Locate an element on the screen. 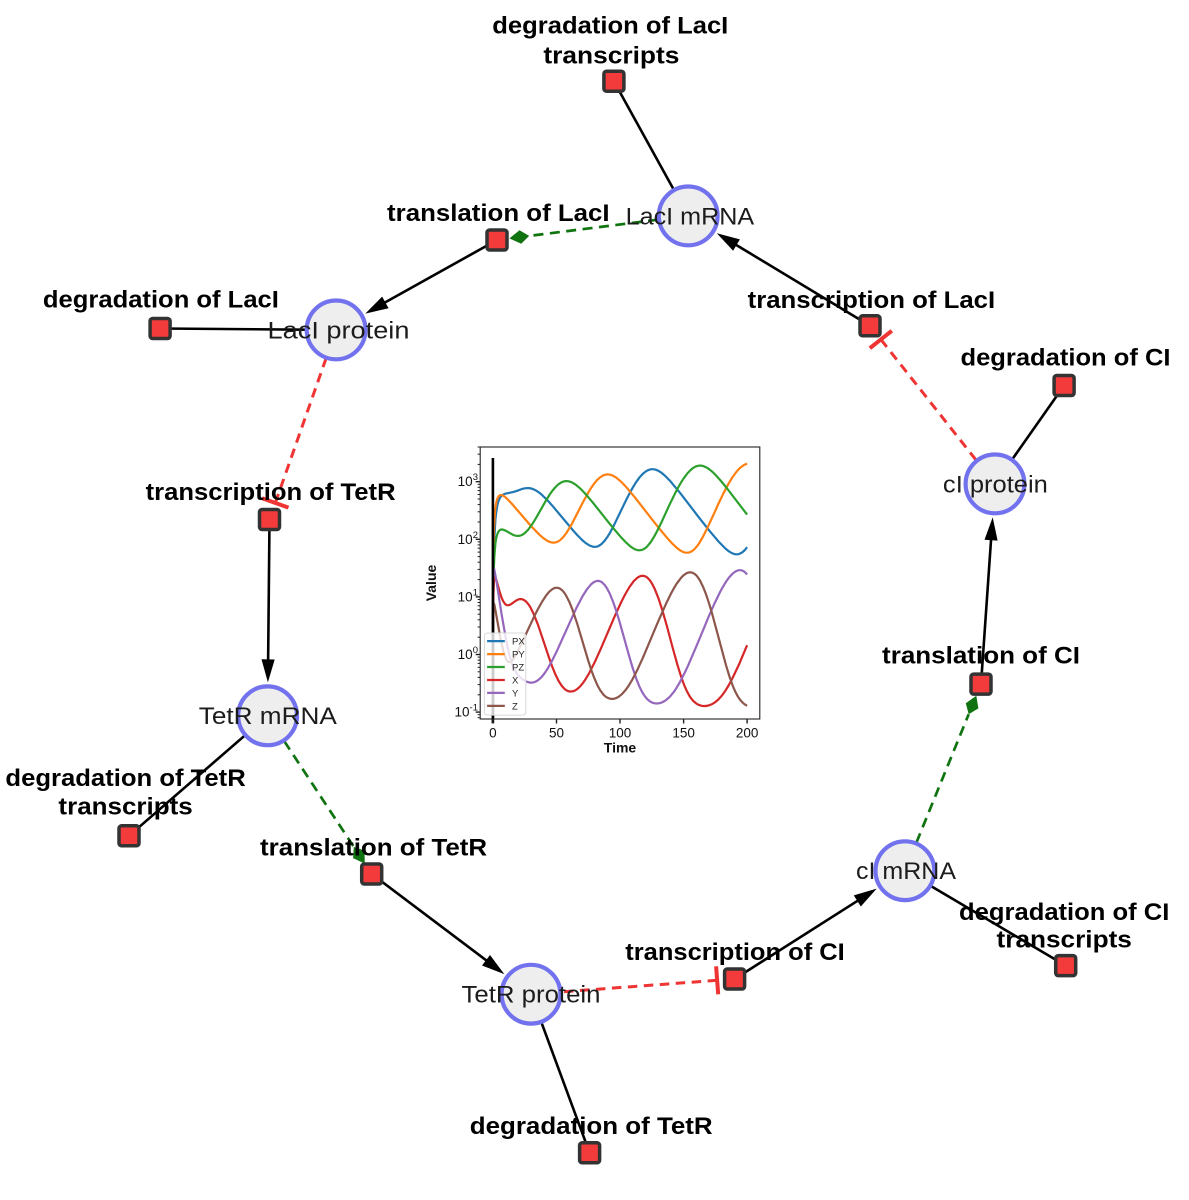 This screenshot has height=1200, width=1189. svg-text: Value is located at coordinates (431, 583).